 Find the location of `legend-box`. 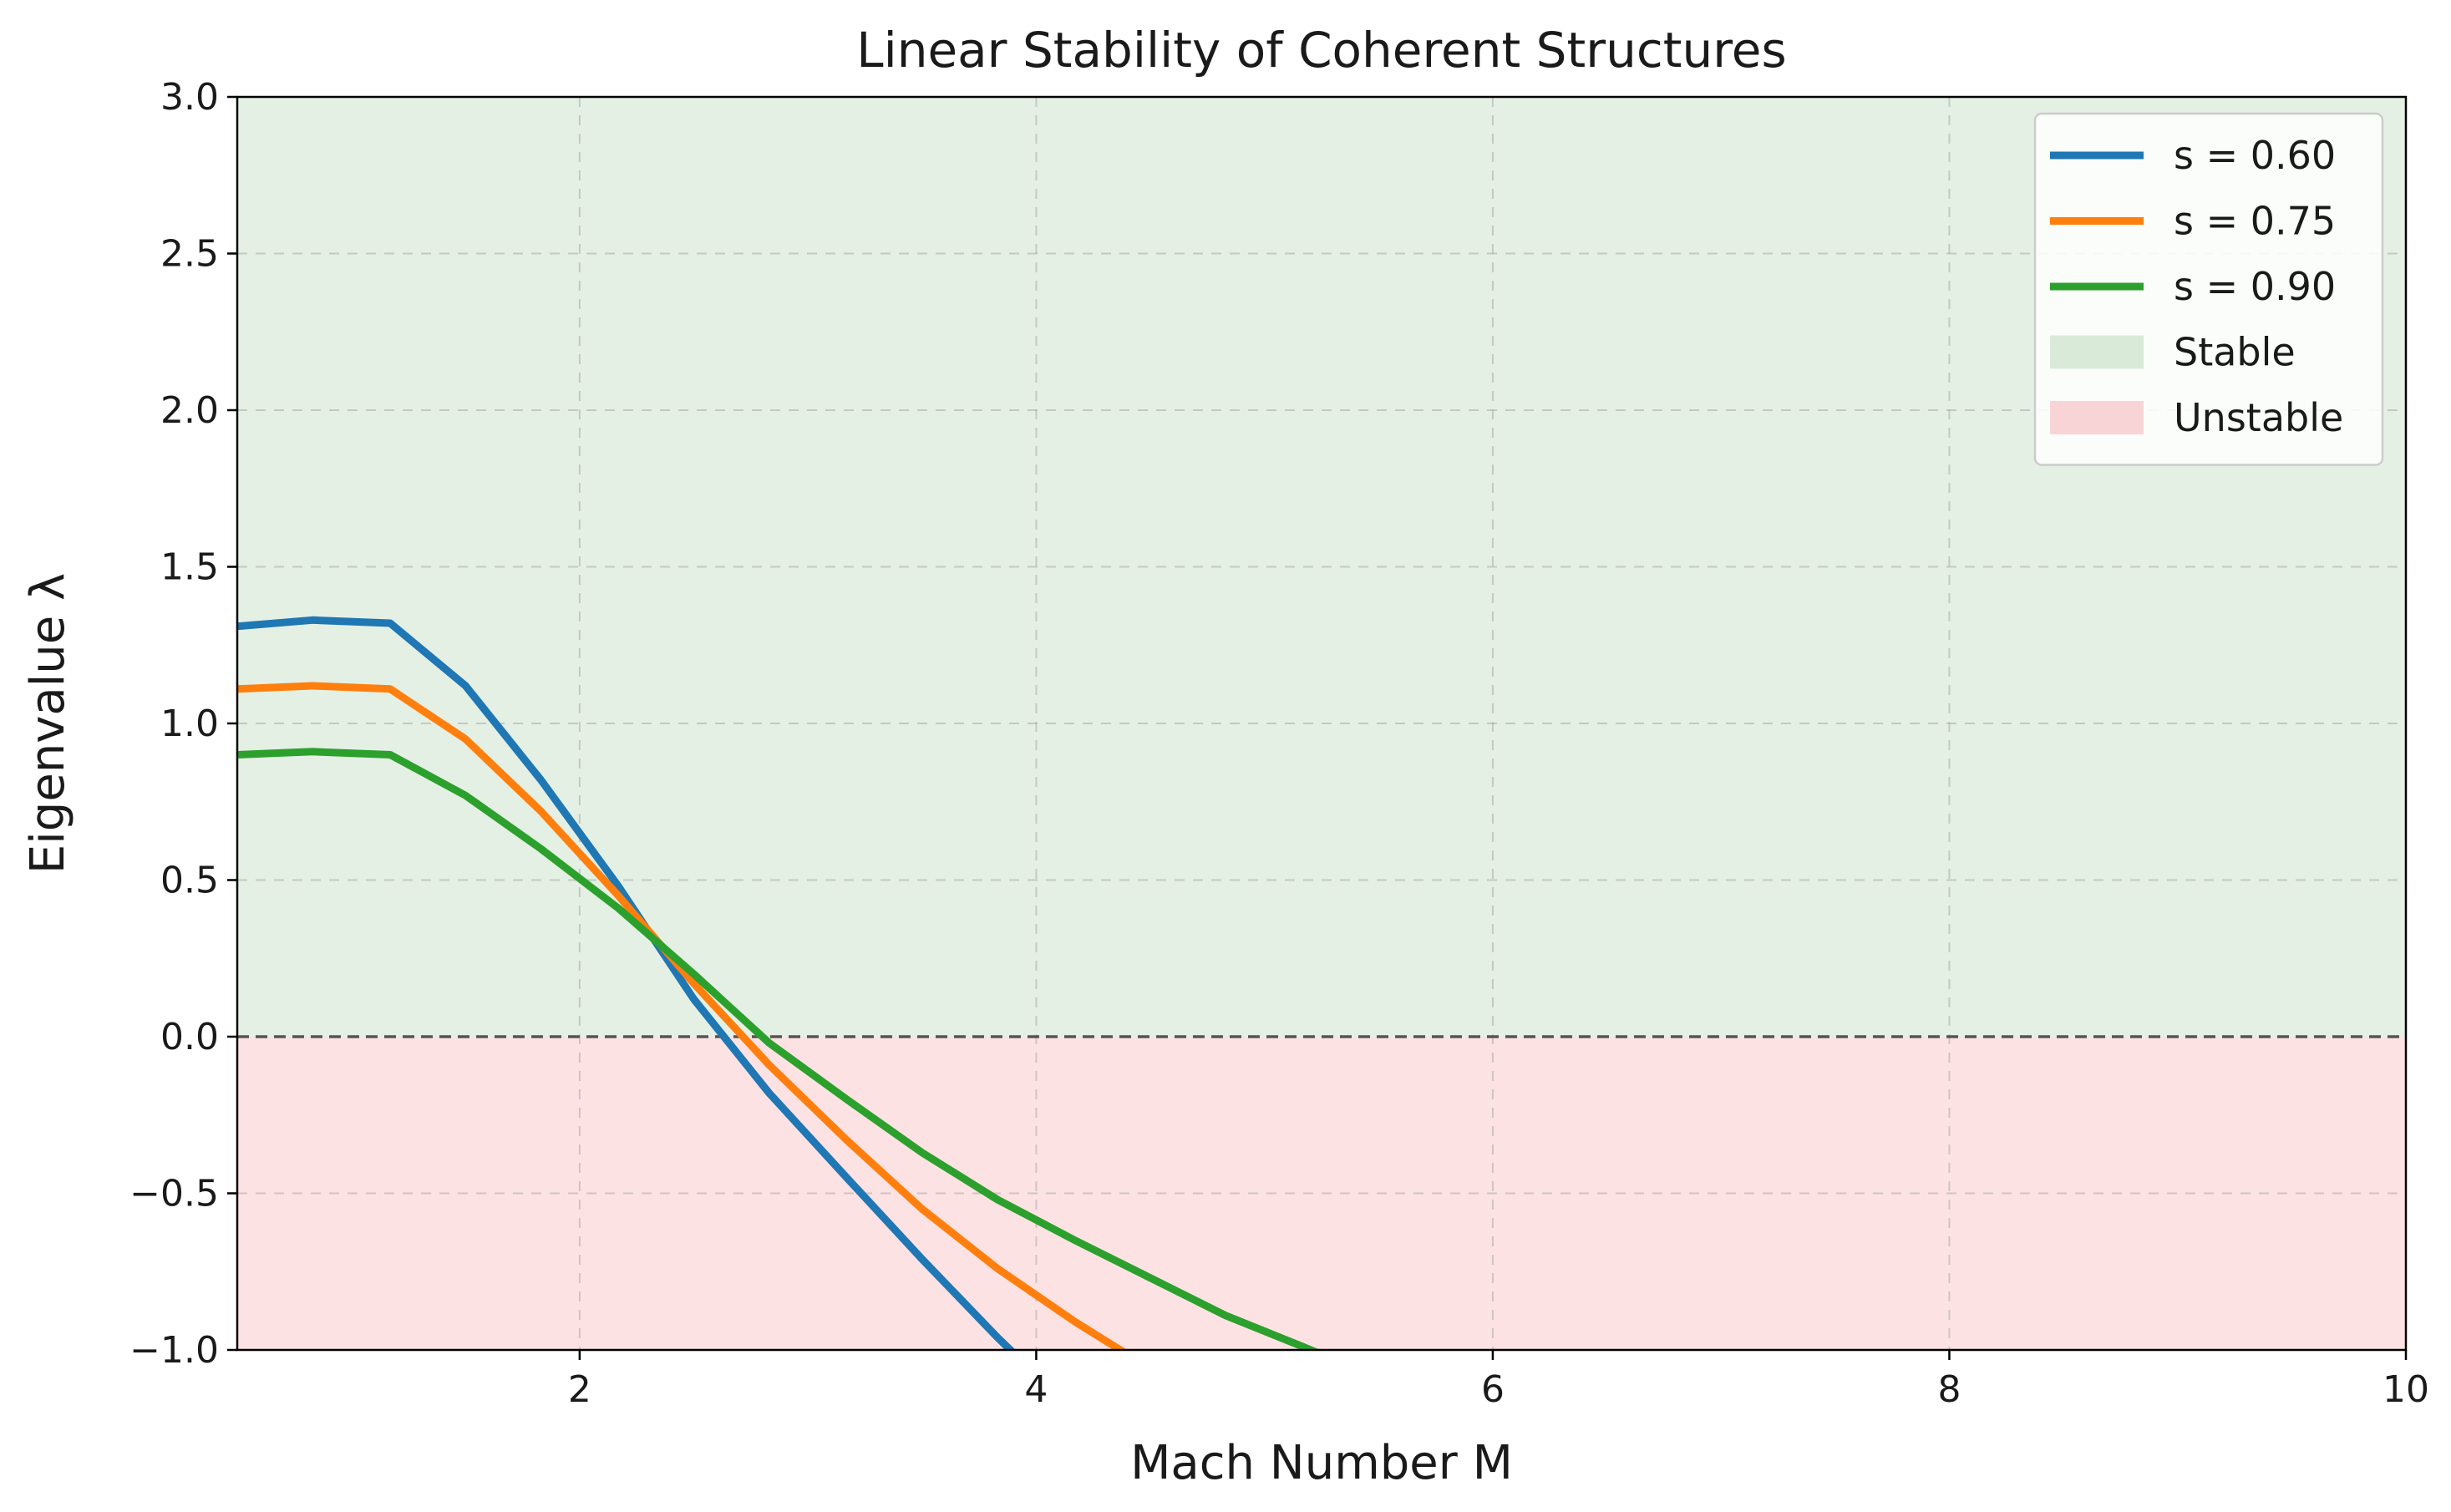

legend-box is located at coordinates (2208, 289).